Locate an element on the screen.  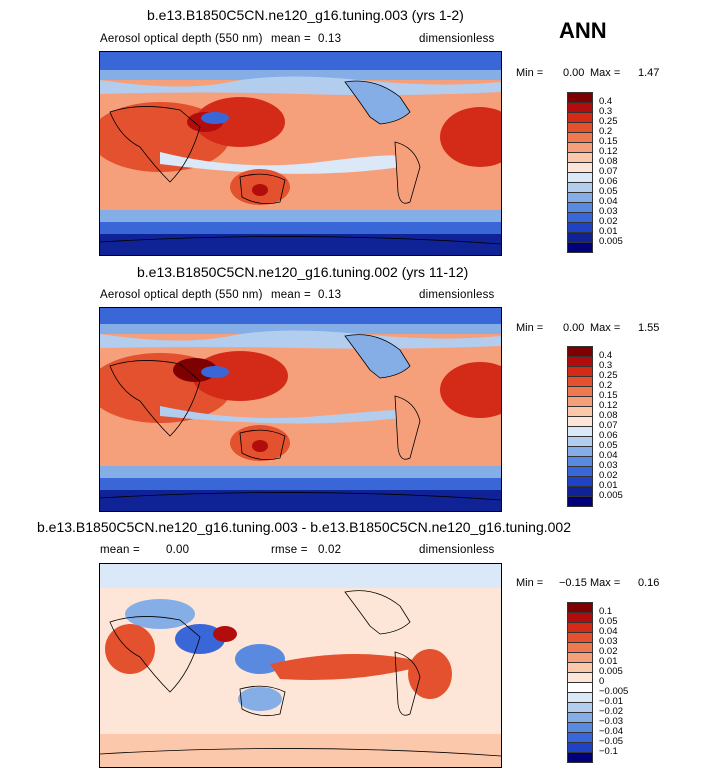
panel3-colorbar-label: 0.005 is located at coordinates (611, 671).